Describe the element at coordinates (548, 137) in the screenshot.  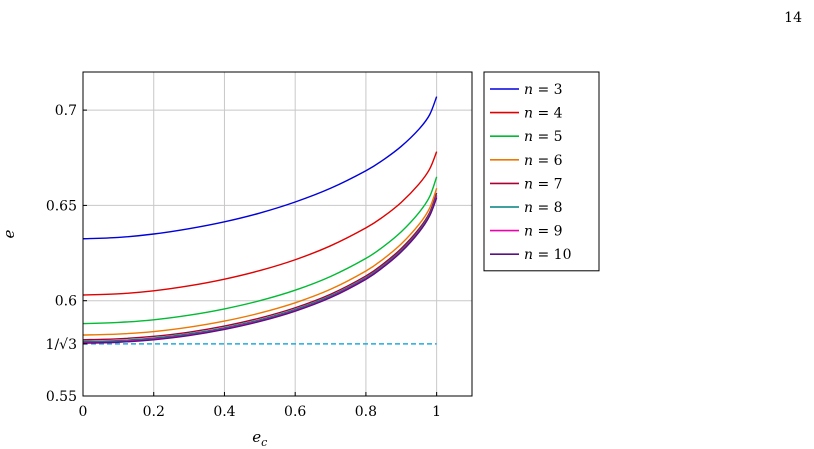
I see `legend-label-value: = 5` at that location.